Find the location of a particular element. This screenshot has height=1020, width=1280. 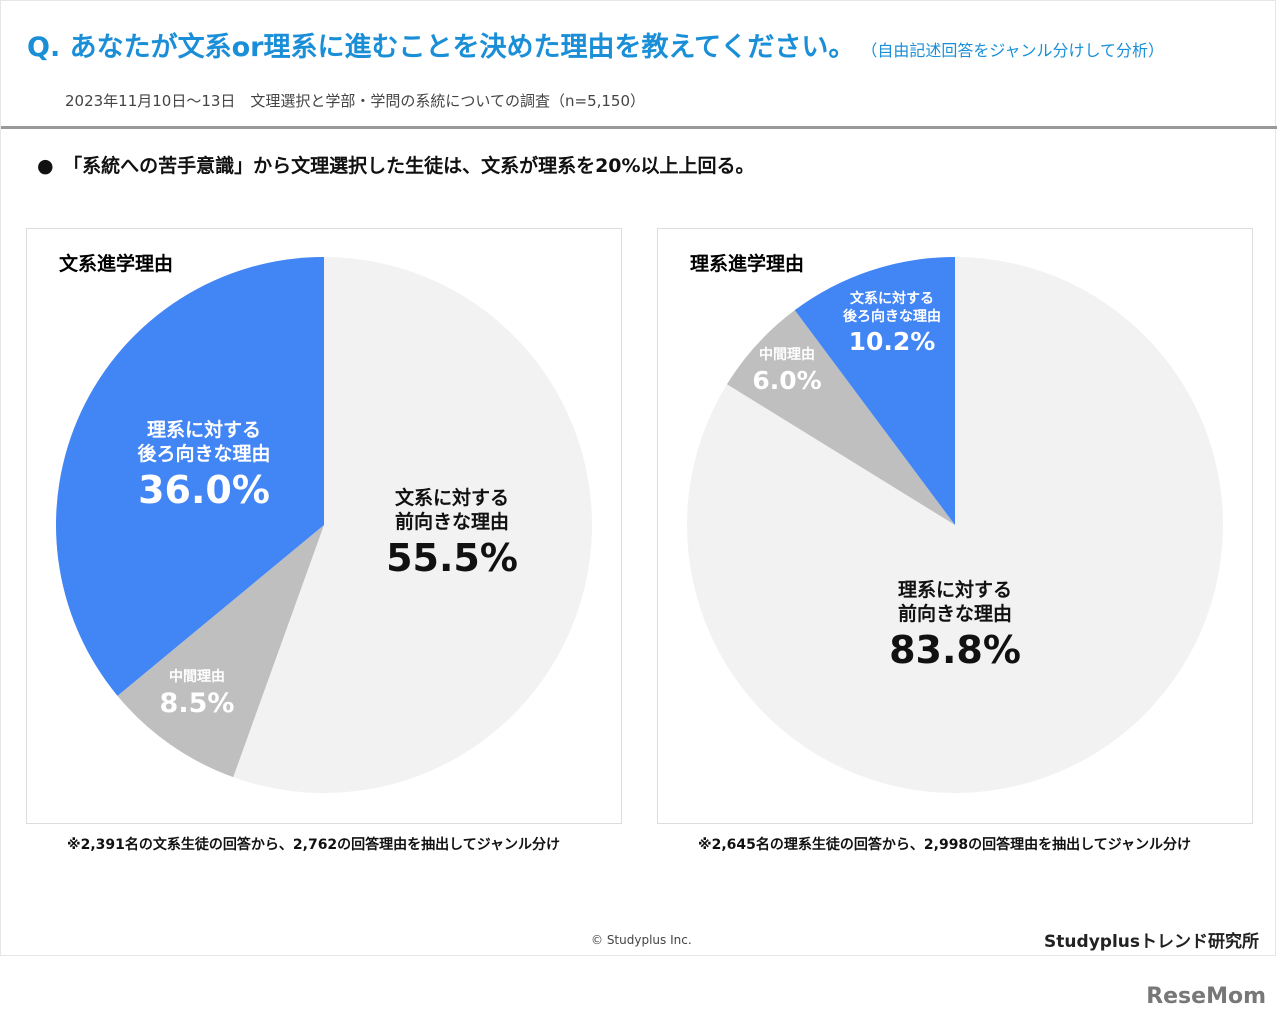

slice-label: 理系に対する 前向きな理由 83.8% is located at coordinates (955, 626).